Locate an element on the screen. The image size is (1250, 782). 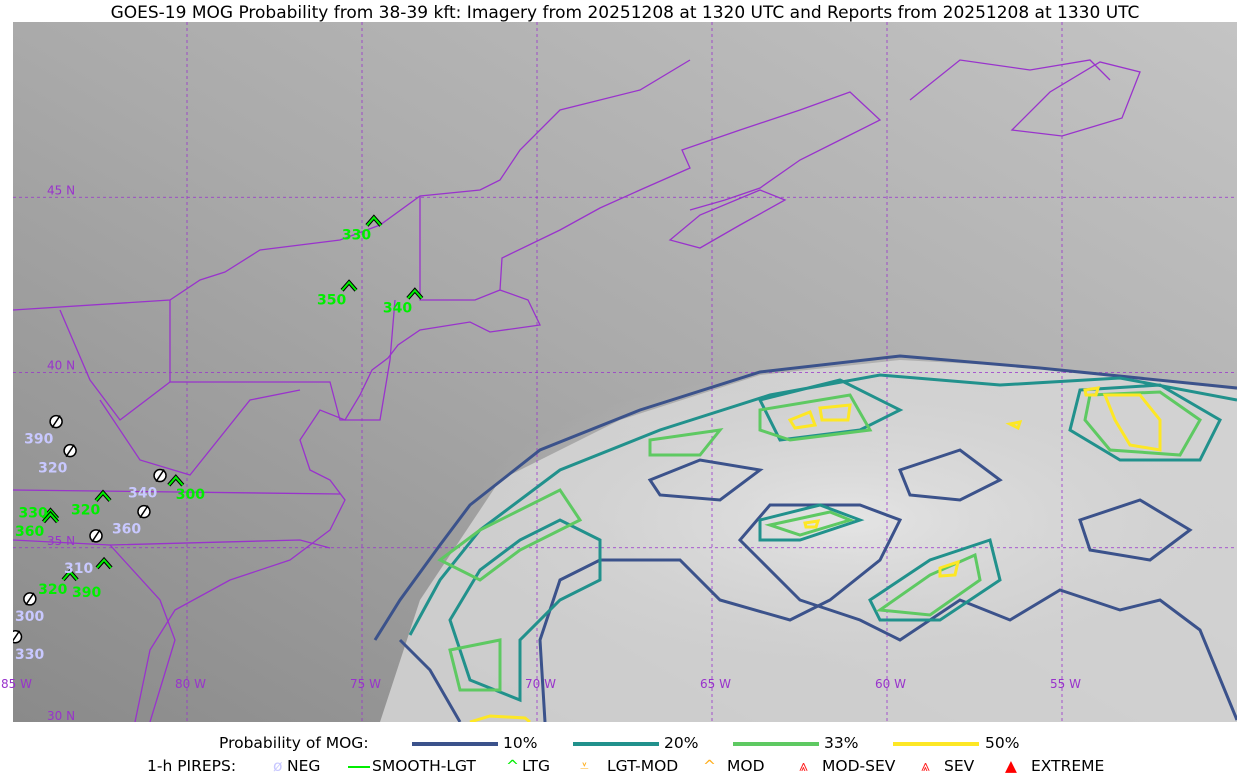
legend-extreme: EXTREME is located at coordinates (1068, 766).